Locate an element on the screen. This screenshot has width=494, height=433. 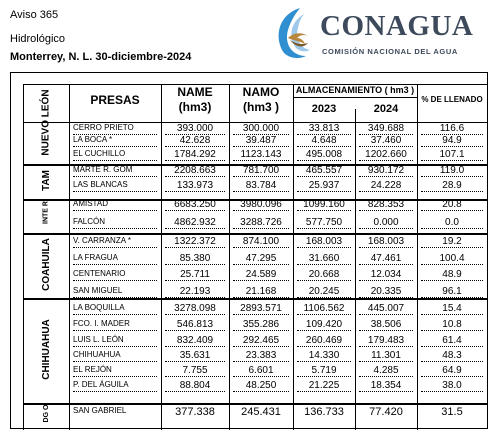
col-llenado: % DE LLENADO is located at coordinates (452, 99).